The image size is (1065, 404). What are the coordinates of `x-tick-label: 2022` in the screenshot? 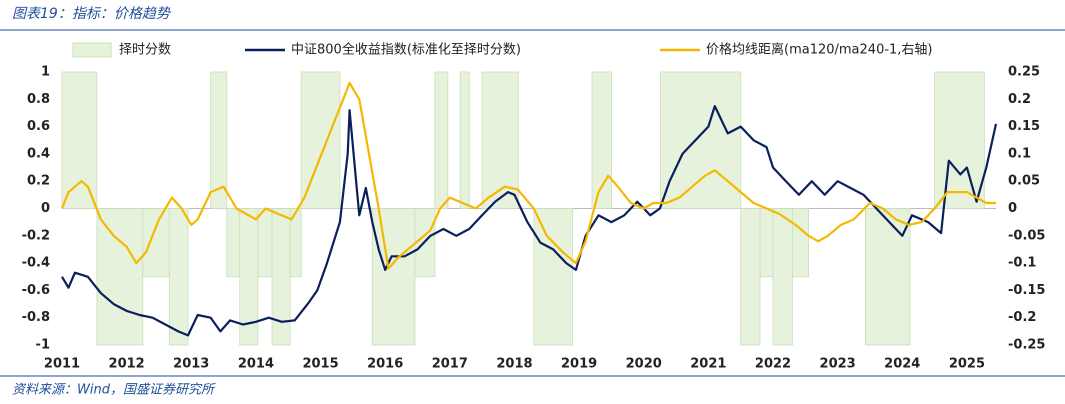 It's located at (773, 364).